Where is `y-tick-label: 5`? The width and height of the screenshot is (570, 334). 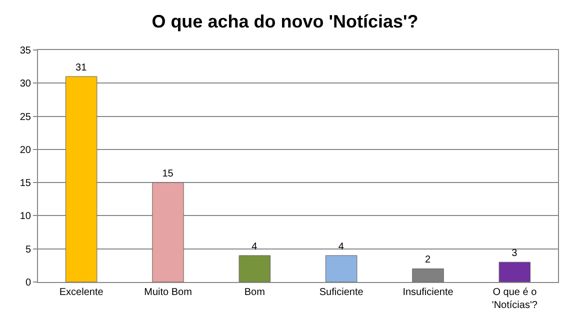
y-tick-label: 5 is located at coordinates (28, 250).